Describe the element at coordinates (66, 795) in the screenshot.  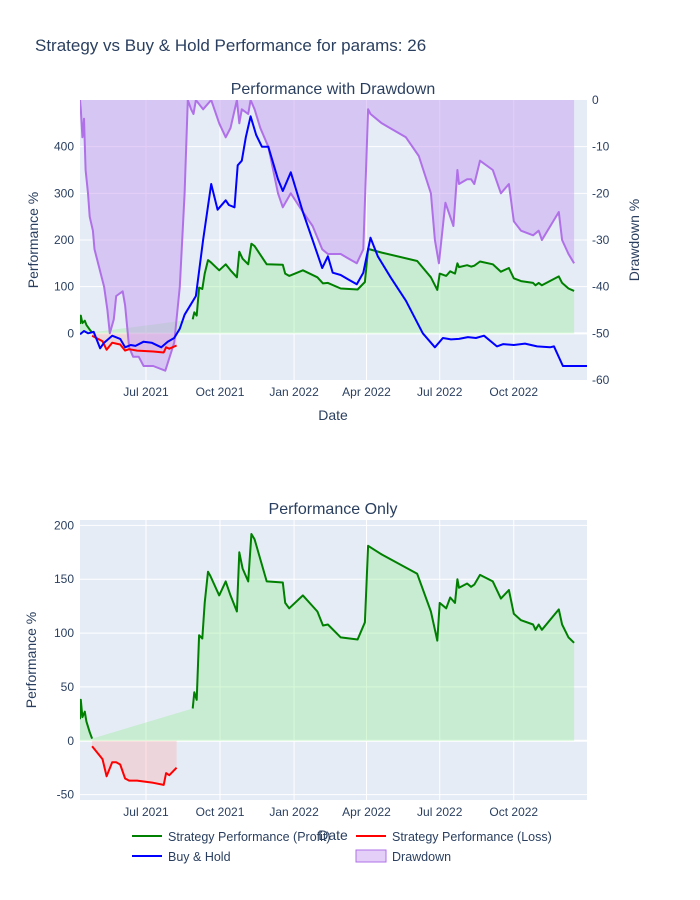
I see `chart-bottom-ytick-label: -50` at that location.